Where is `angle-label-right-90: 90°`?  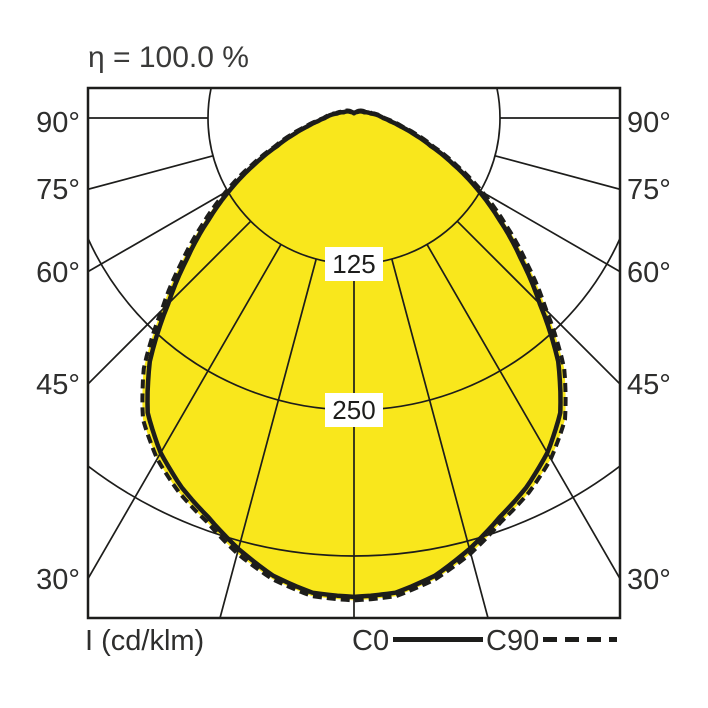
angle-label-right-90: 90° is located at coordinates (649, 123).